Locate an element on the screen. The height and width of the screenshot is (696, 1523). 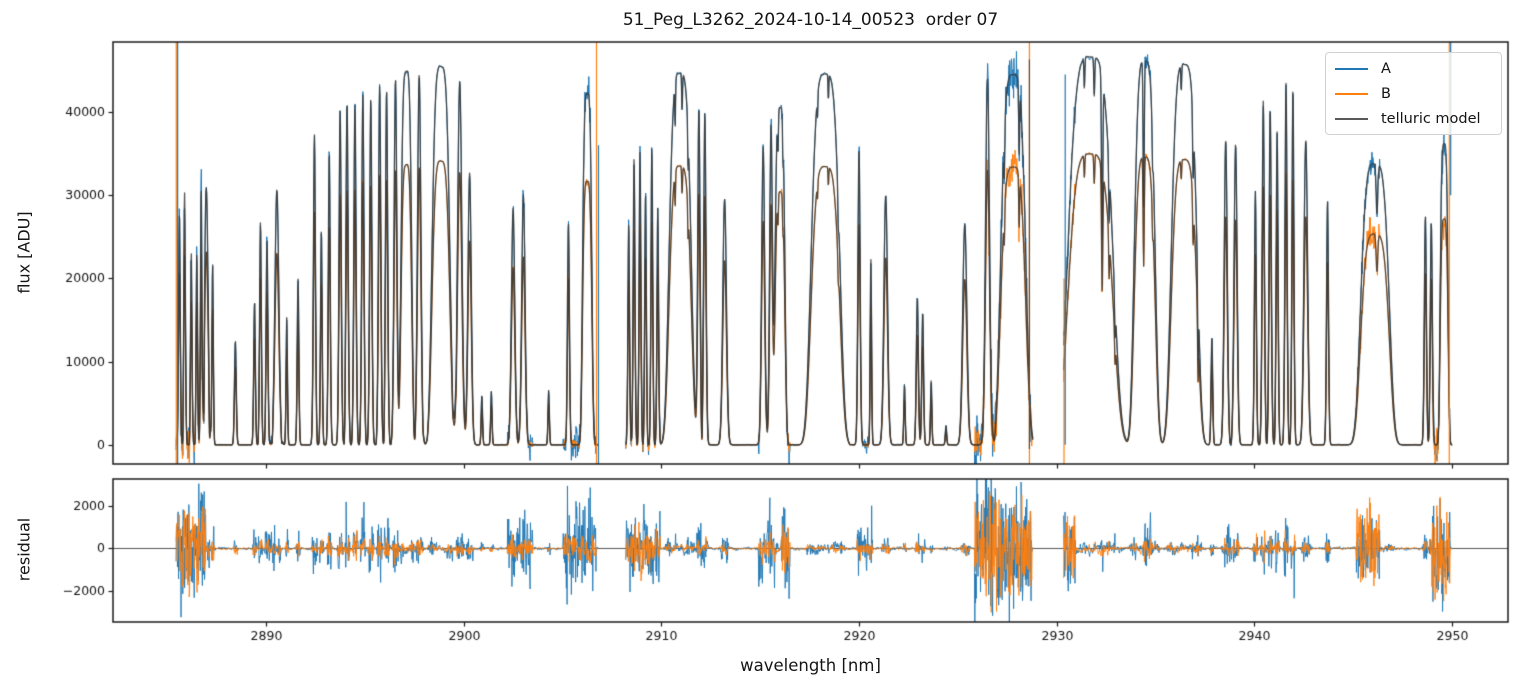
legend-entry-a: A is located at coordinates (1413, 68).